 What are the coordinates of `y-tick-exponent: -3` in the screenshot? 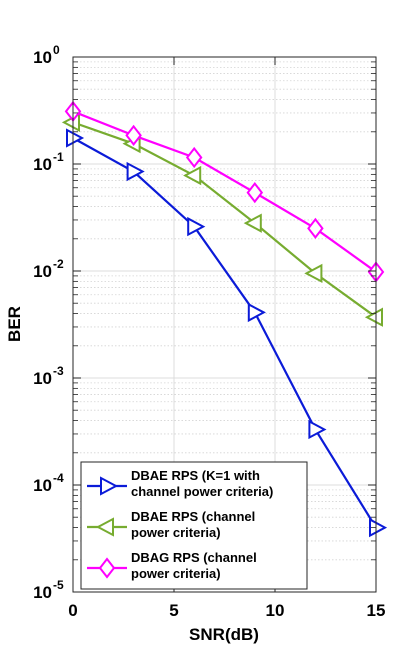 It's located at (58, 371).